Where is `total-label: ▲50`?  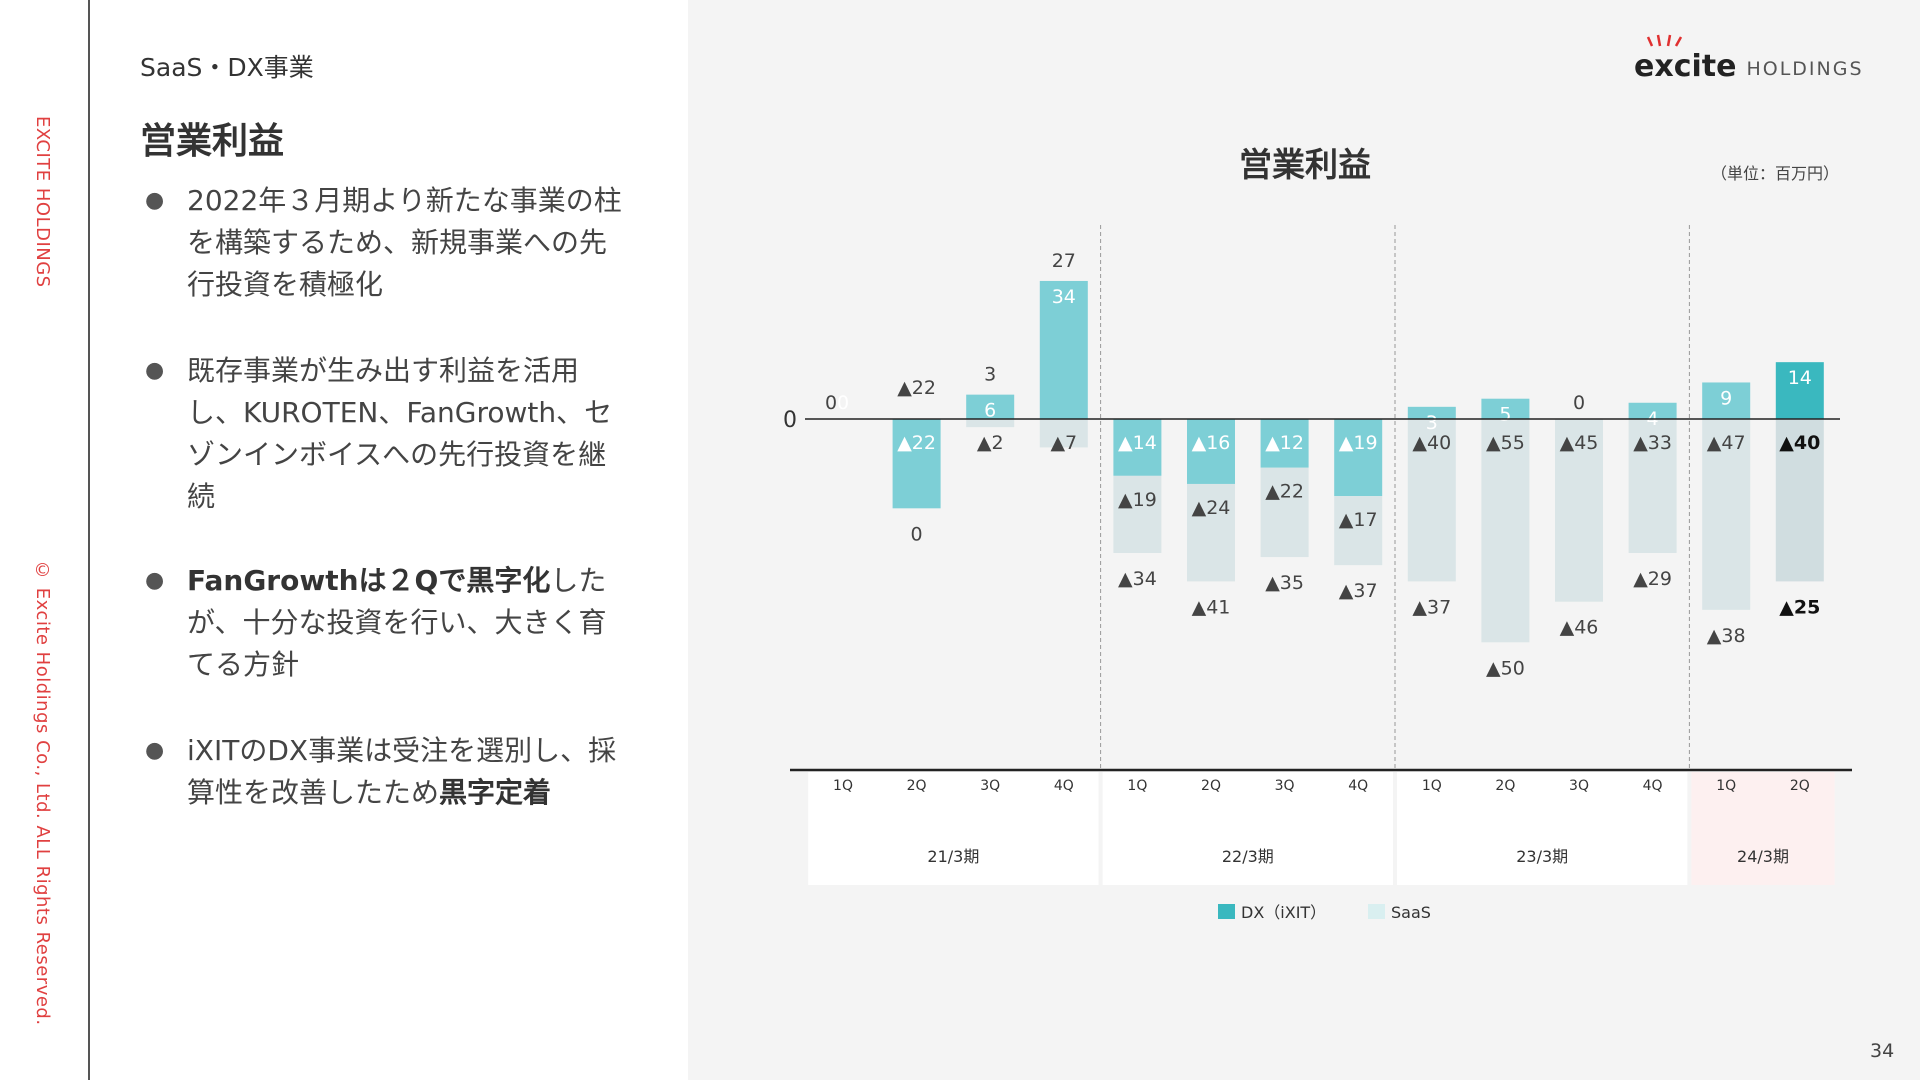 total-label: ▲50 is located at coordinates (1505, 668).